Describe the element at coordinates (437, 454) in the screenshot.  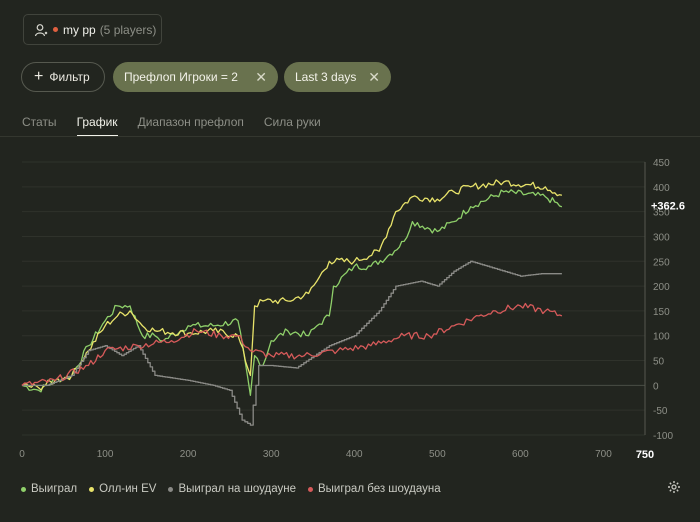
I see `x-tick-label: 500` at that location.